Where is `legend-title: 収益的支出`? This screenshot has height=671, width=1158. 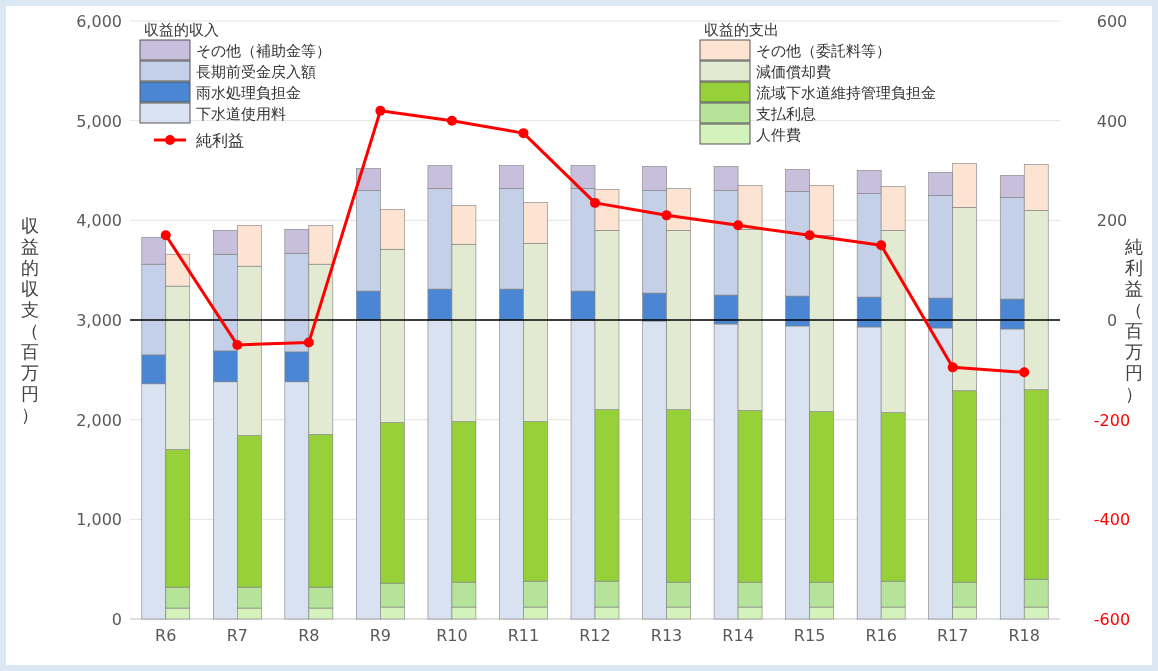 legend-title: 収益的支出 is located at coordinates (741, 30).